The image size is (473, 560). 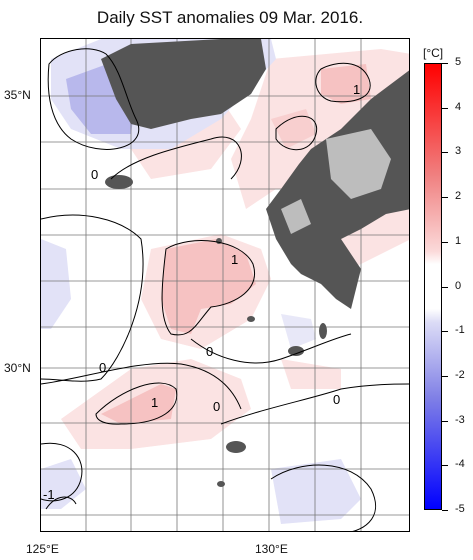 I want to click on lat-label-35n: 35°N, so click(x=17, y=95).